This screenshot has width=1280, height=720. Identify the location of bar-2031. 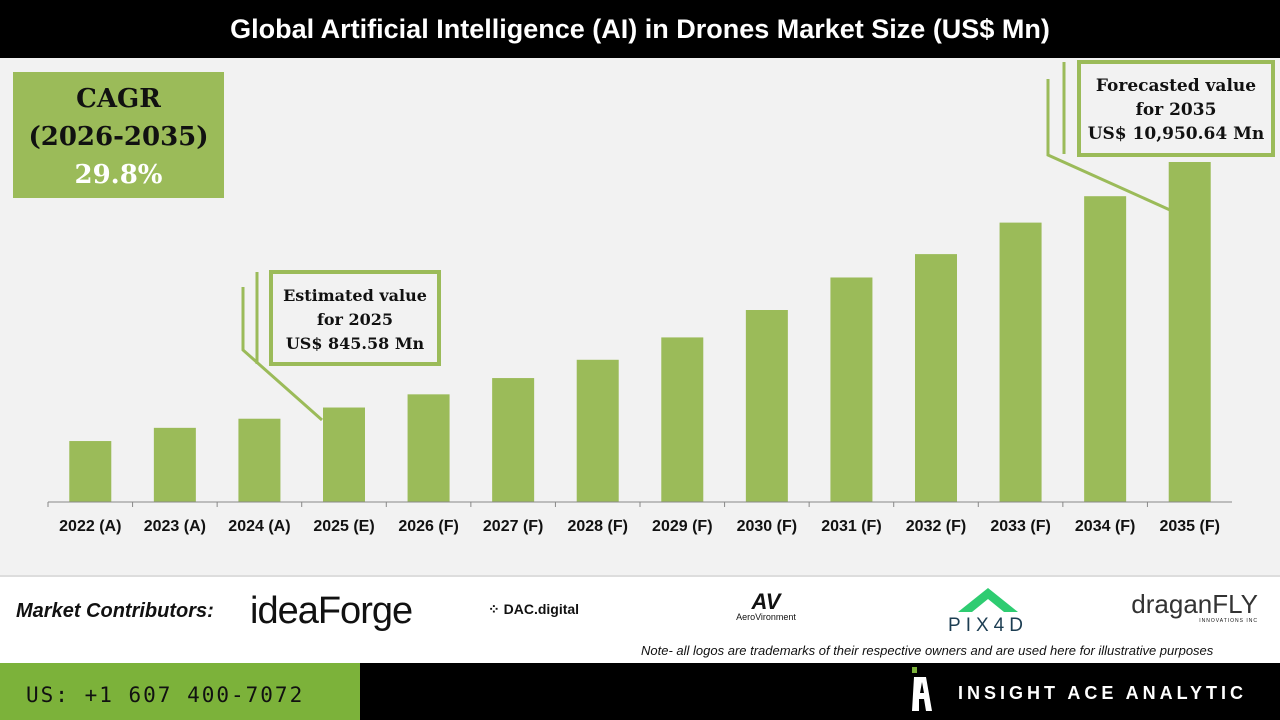
(851, 389).